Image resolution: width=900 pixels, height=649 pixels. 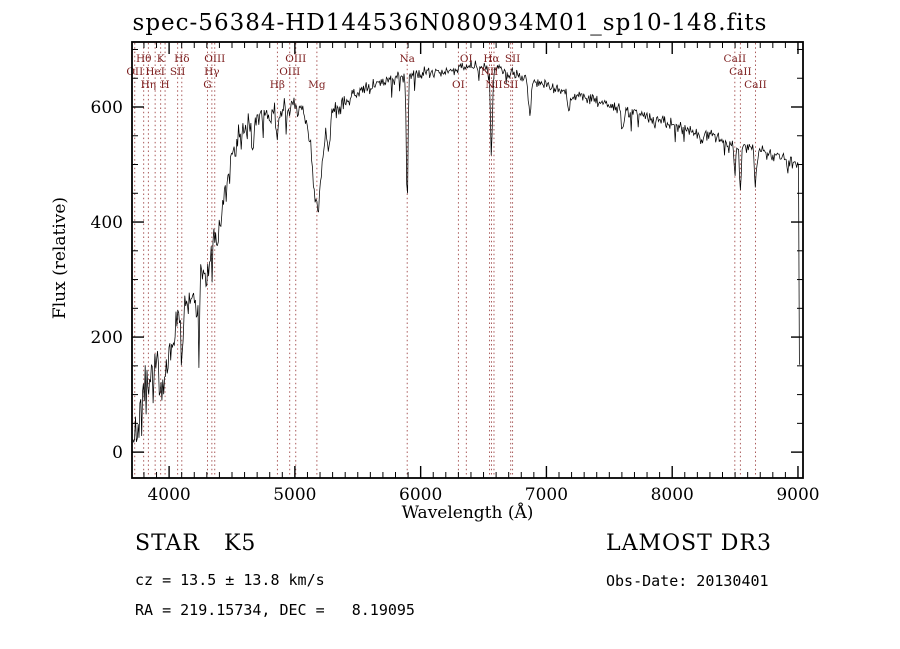 I want to click on spectral-line-label: Hθ, so click(x=143, y=59).